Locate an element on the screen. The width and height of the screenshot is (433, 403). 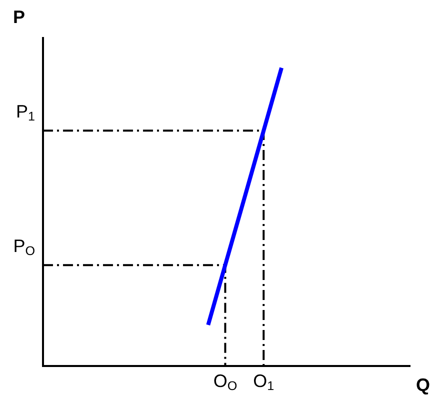
y-axis-title: P is located at coordinates (19, 16).